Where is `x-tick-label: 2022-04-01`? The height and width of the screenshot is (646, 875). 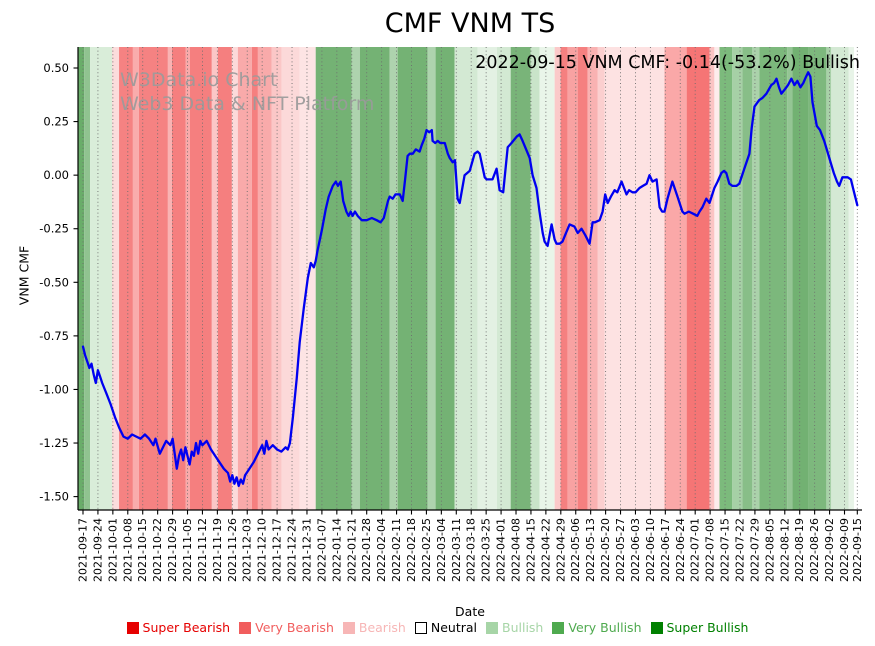 x-tick-label: 2022-04-01 is located at coordinates (501, 550).